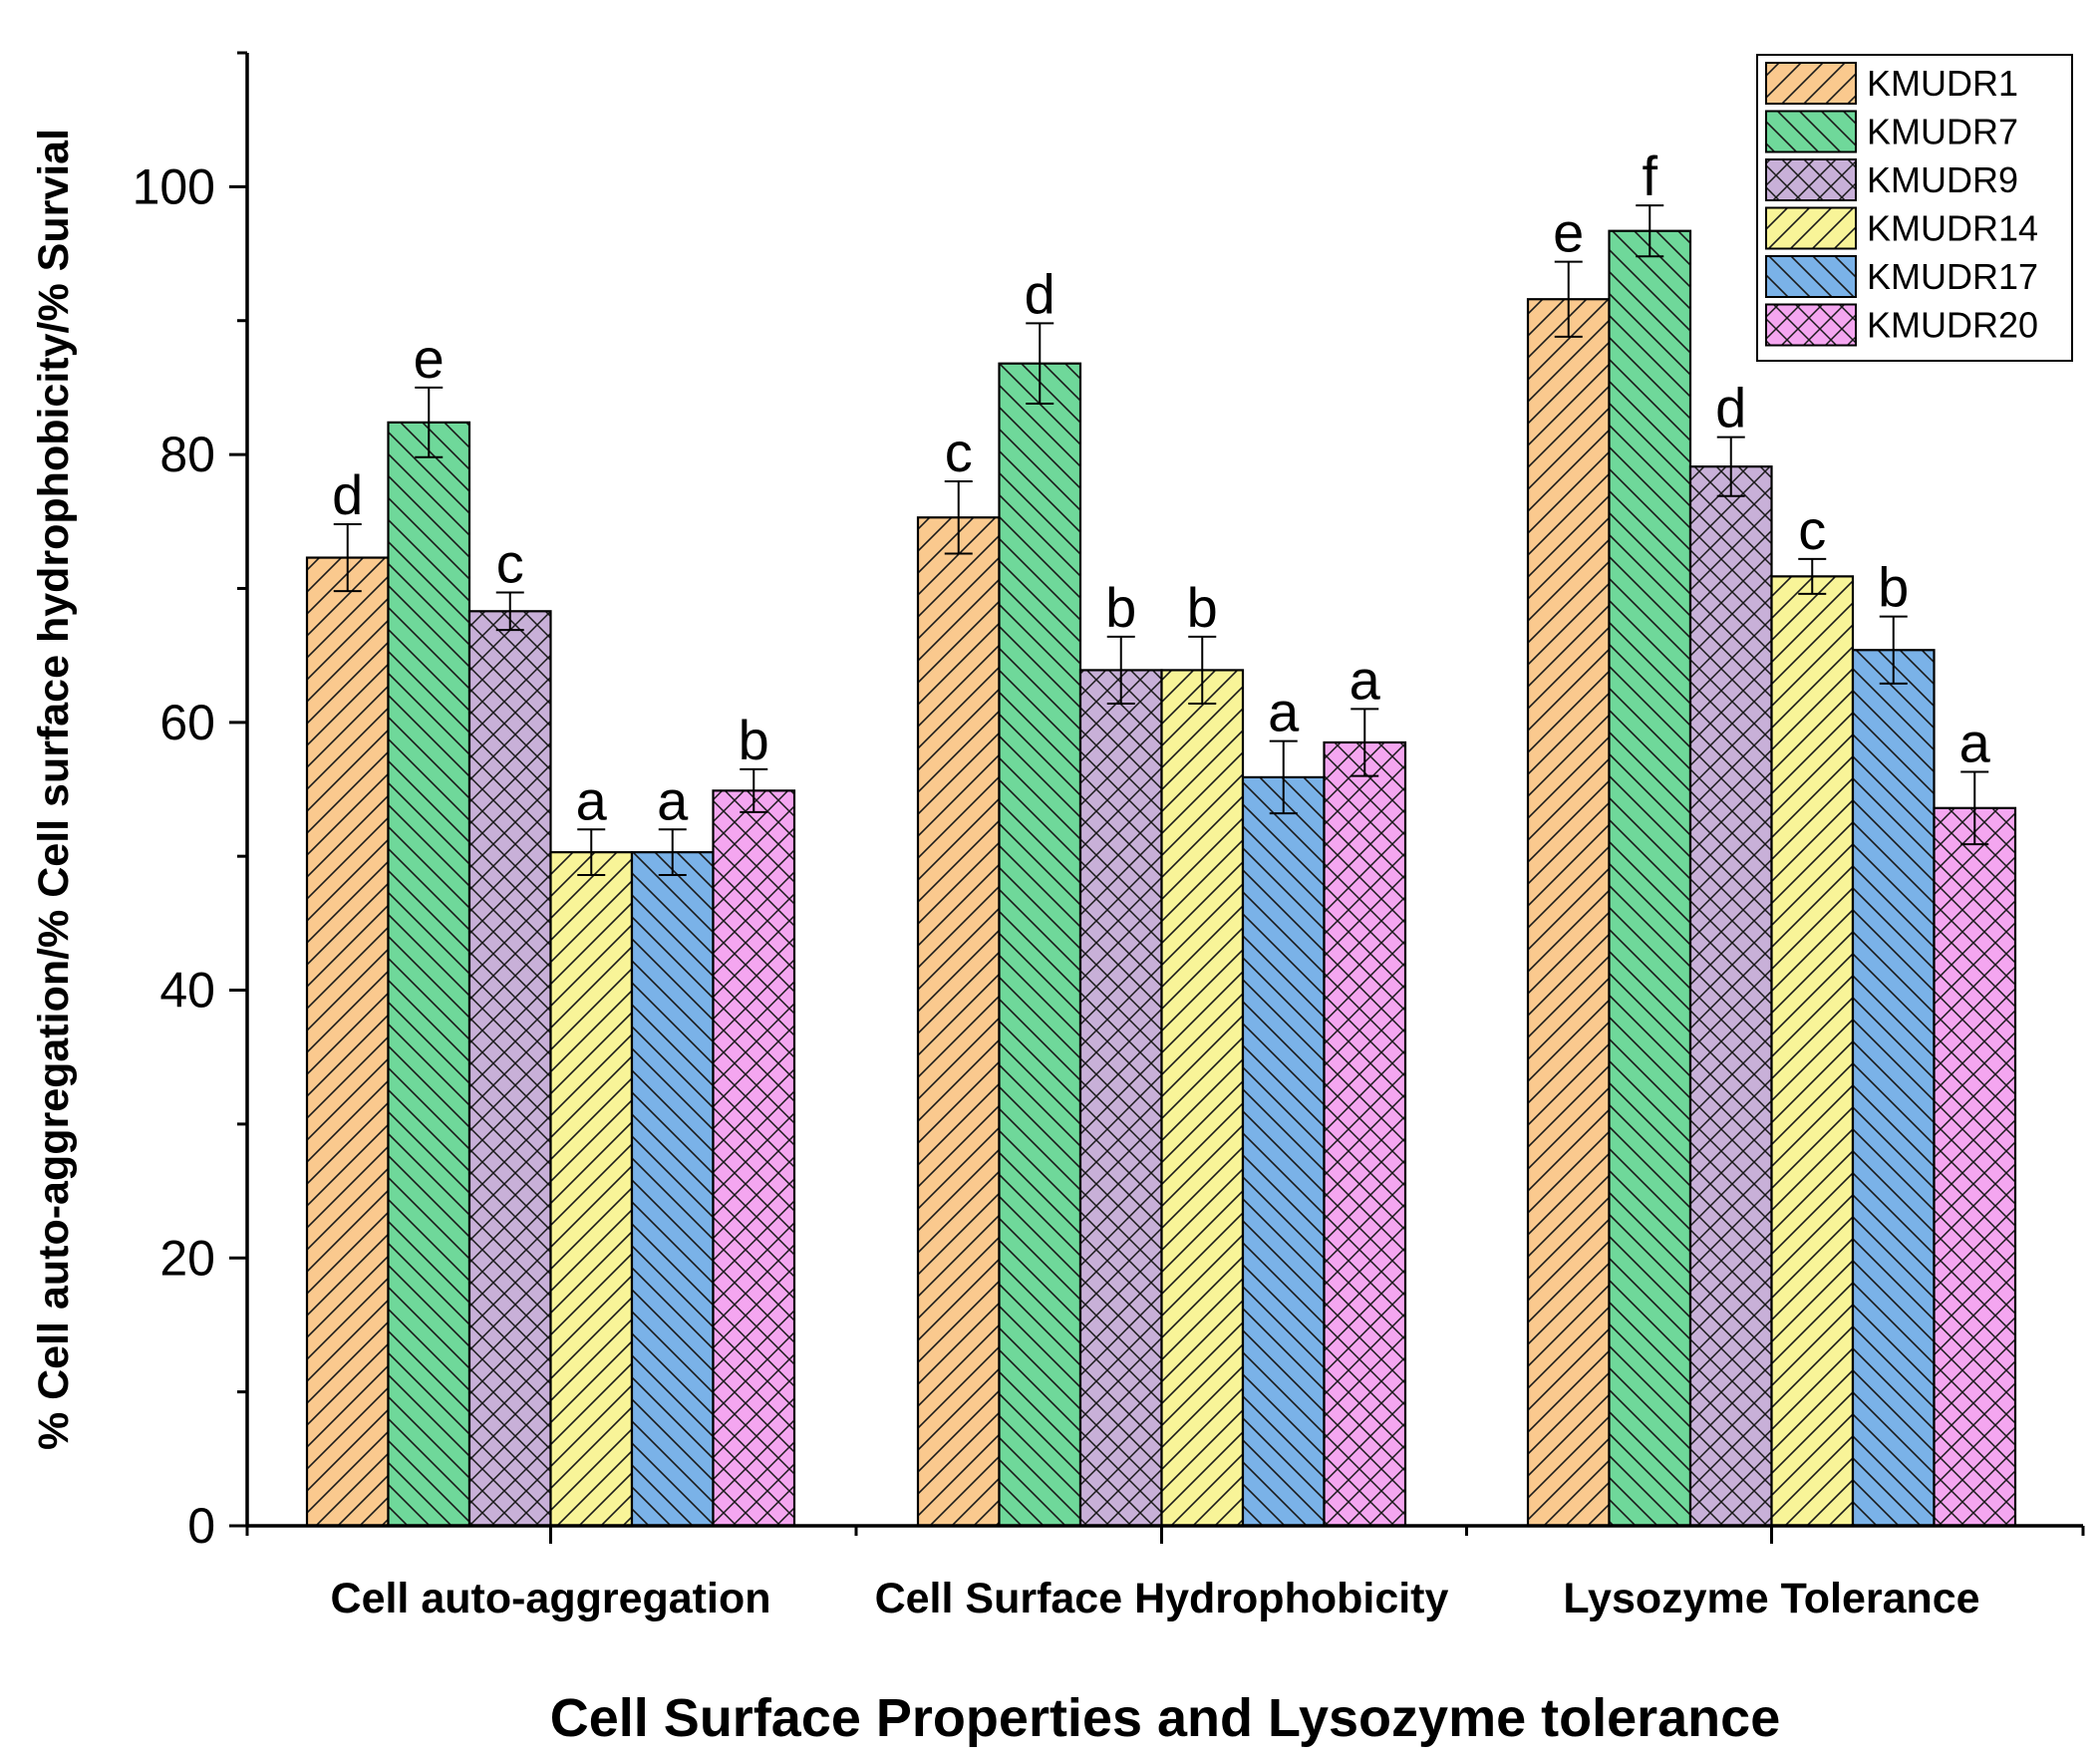 The width and height of the screenshot is (2100, 1759). I want to click on bar-kmudr1-1-hatch, so click(347, 1042).